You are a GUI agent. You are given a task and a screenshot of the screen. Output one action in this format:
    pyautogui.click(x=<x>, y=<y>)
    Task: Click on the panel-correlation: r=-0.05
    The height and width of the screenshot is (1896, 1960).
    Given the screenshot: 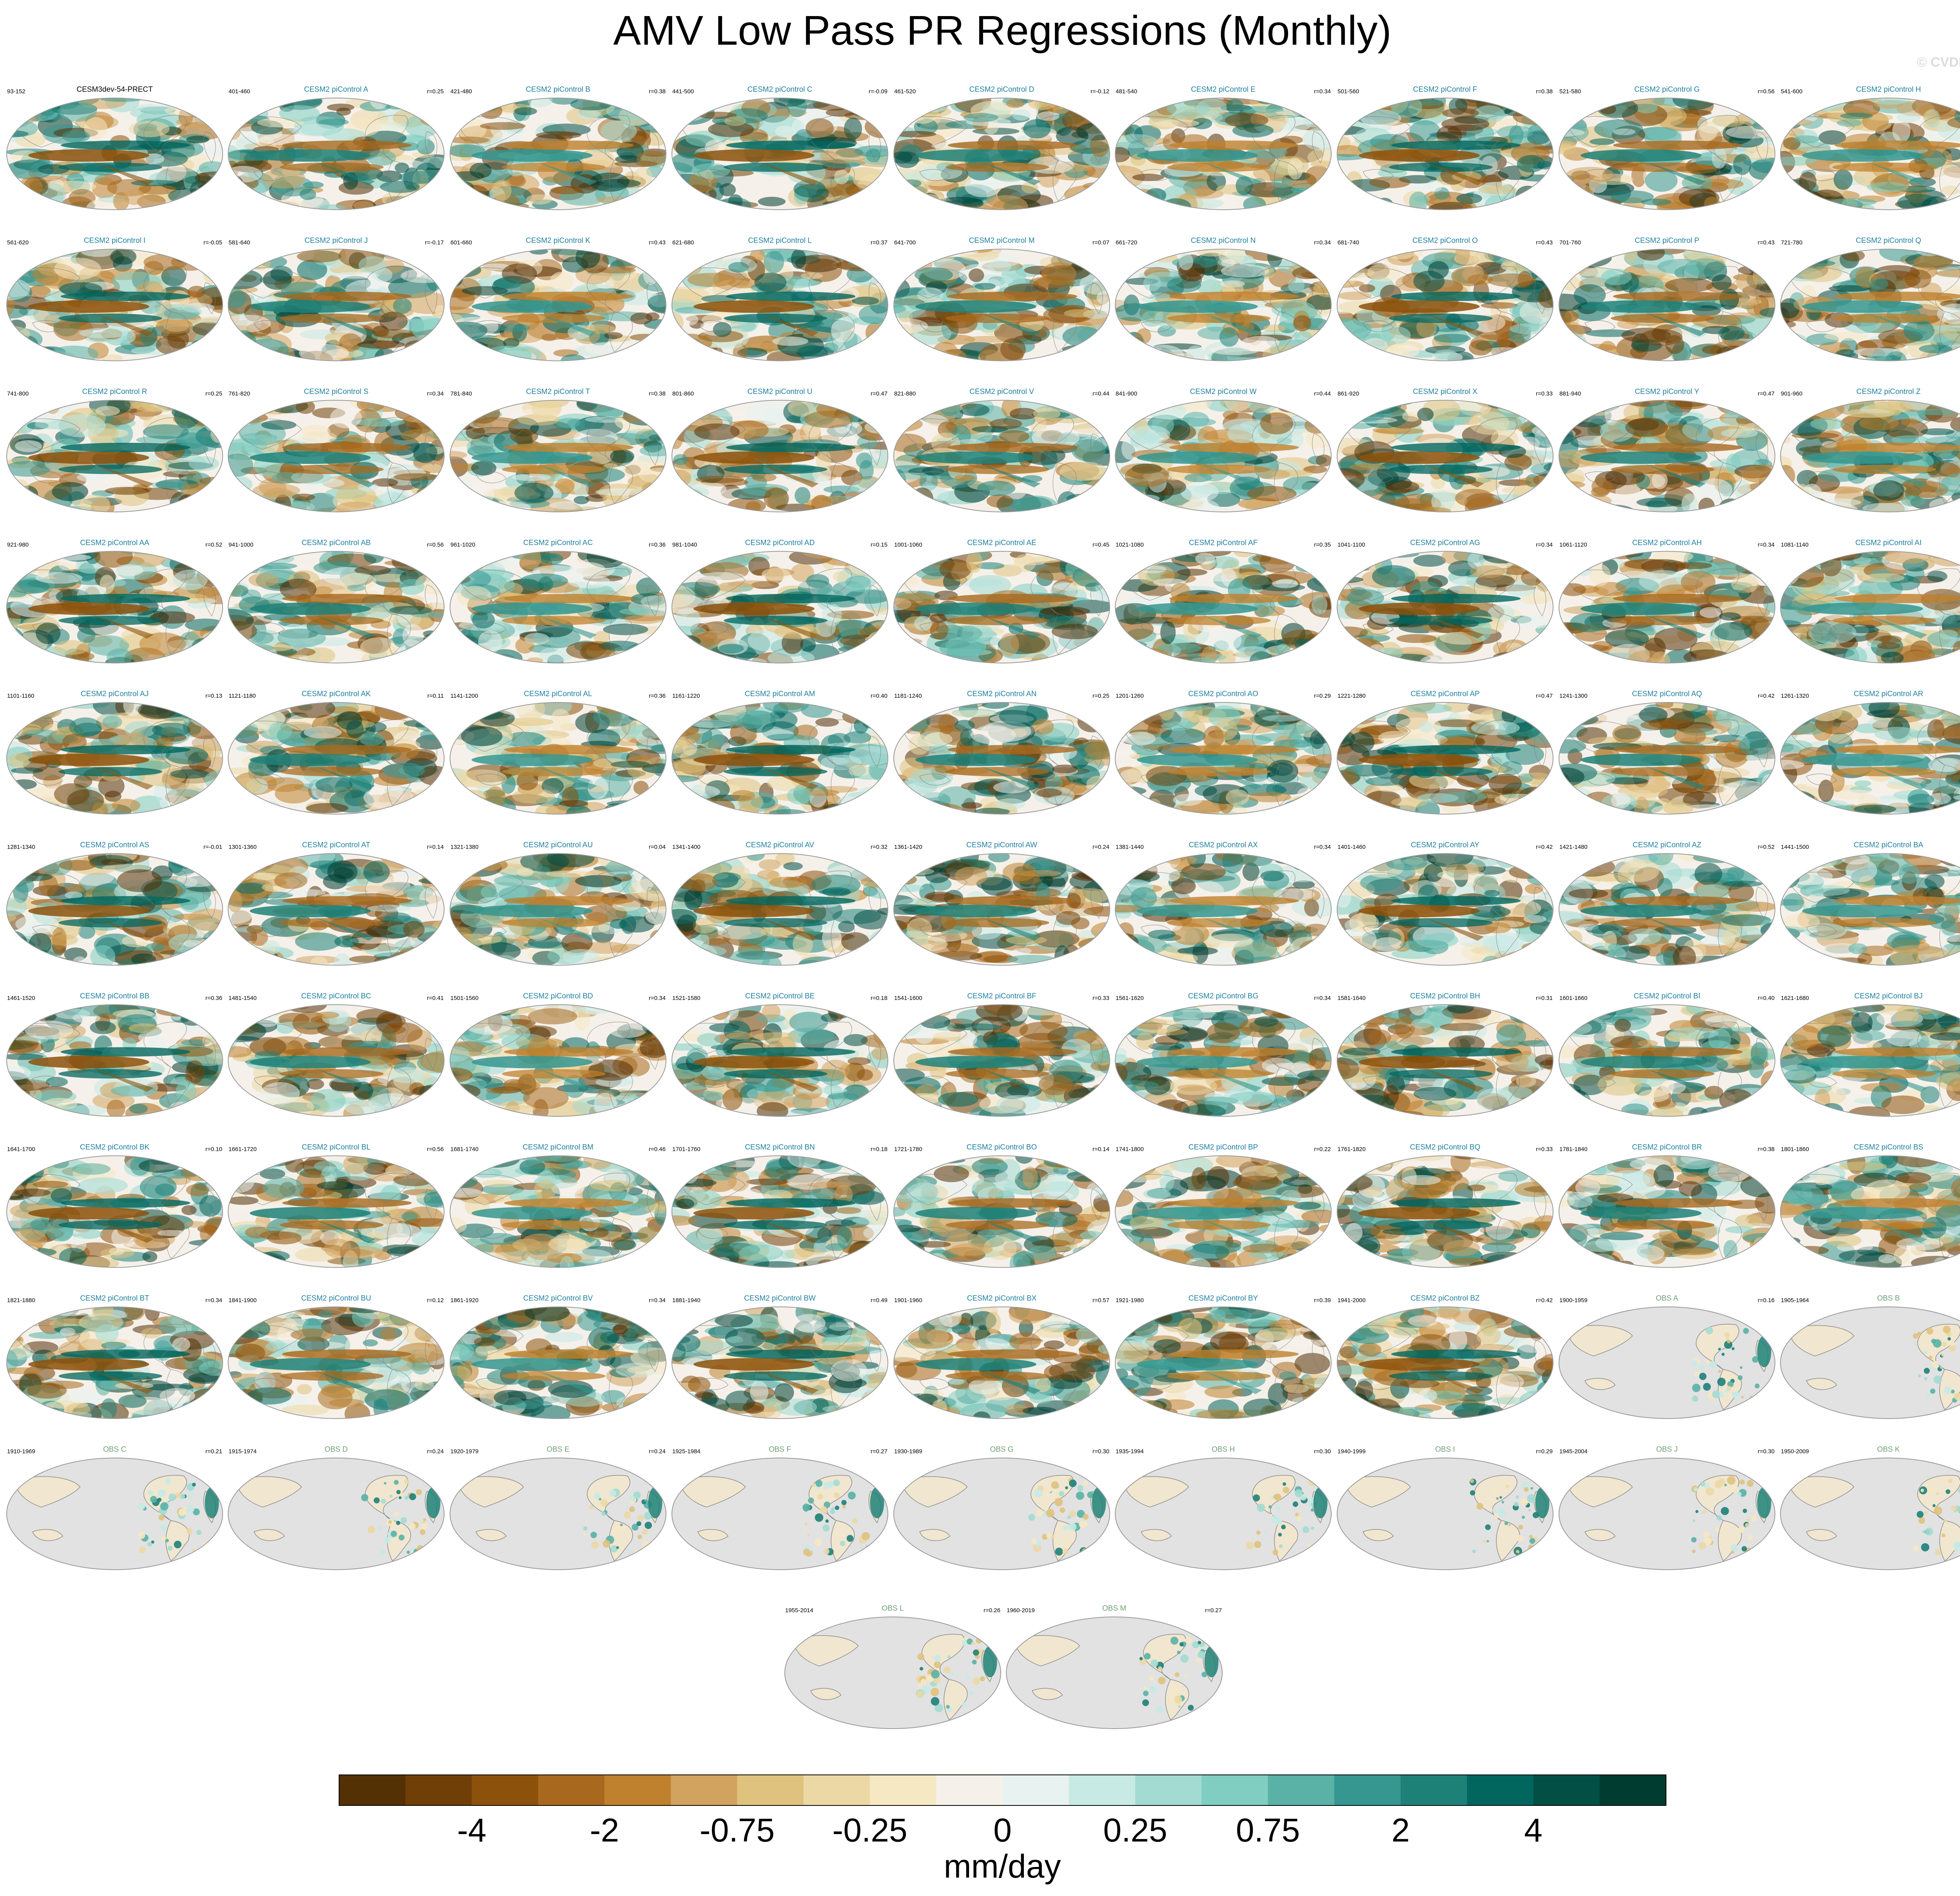 What is the action you would take?
    pyautogui.click(x=212, y=242)
    